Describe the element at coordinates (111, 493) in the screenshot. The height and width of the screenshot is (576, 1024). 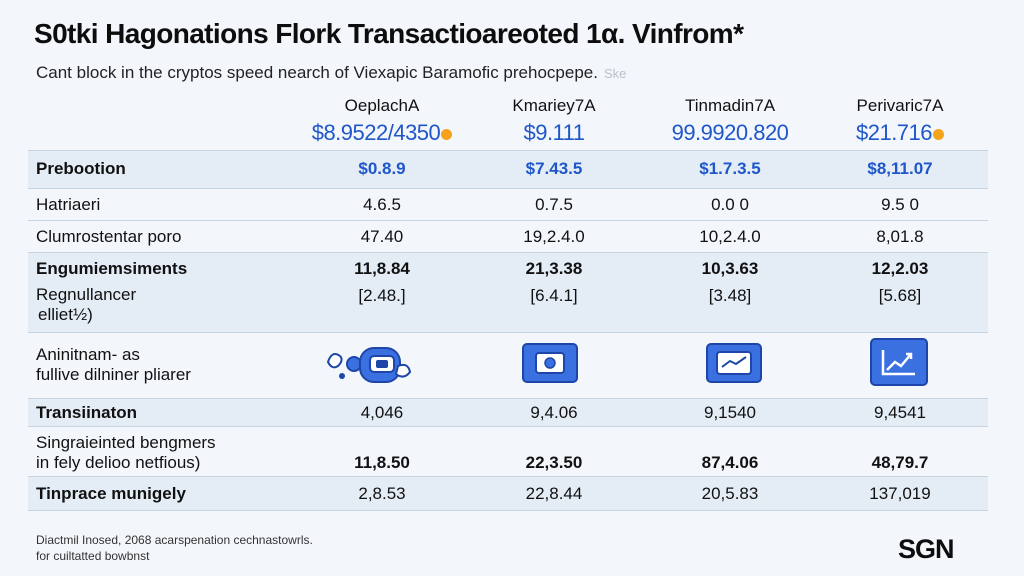
I see `row-label: Tinprace munigely` at that location.